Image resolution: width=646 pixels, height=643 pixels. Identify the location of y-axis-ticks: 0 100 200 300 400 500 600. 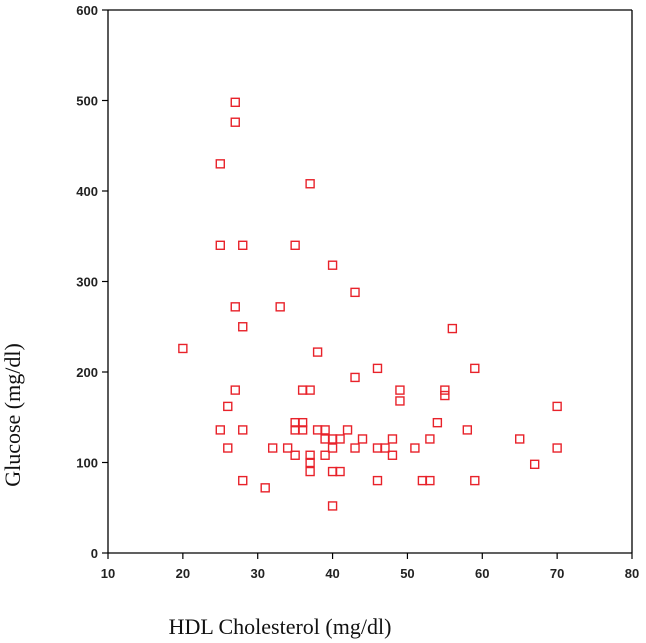
(92, 282).